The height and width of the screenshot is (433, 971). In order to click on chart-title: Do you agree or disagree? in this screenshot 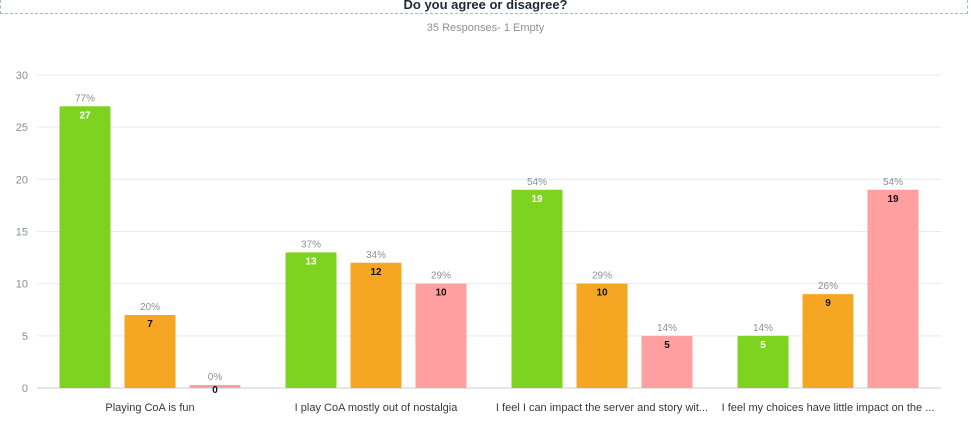, I will do `click(485, 6)`.